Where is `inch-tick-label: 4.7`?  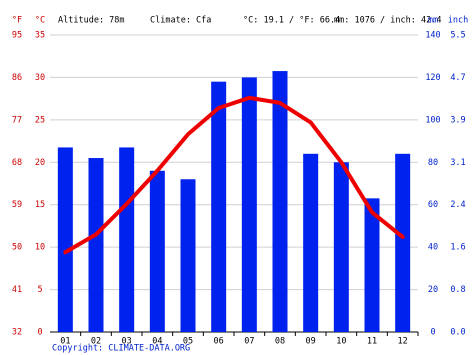 inch-tick-label: 4.7 is located at coordinates (457, 78).